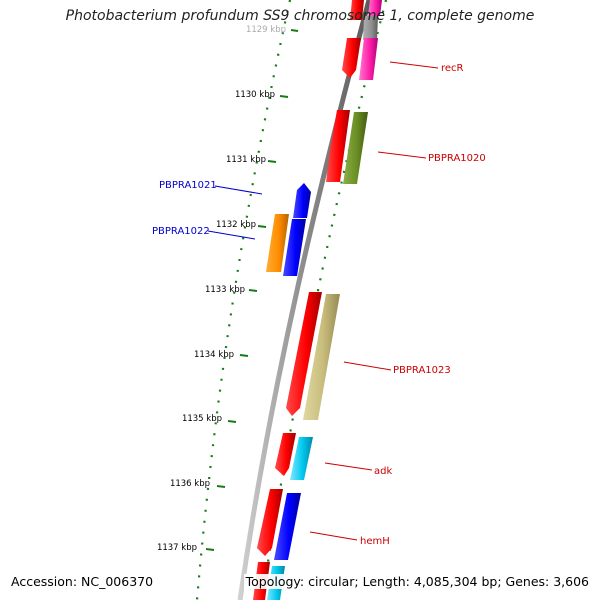 The image size is (600, 604). What do you see at coordinates (383, 471) in the screenshot?
I see `gene-label-adk: adk` at bounding box center [383, 471].